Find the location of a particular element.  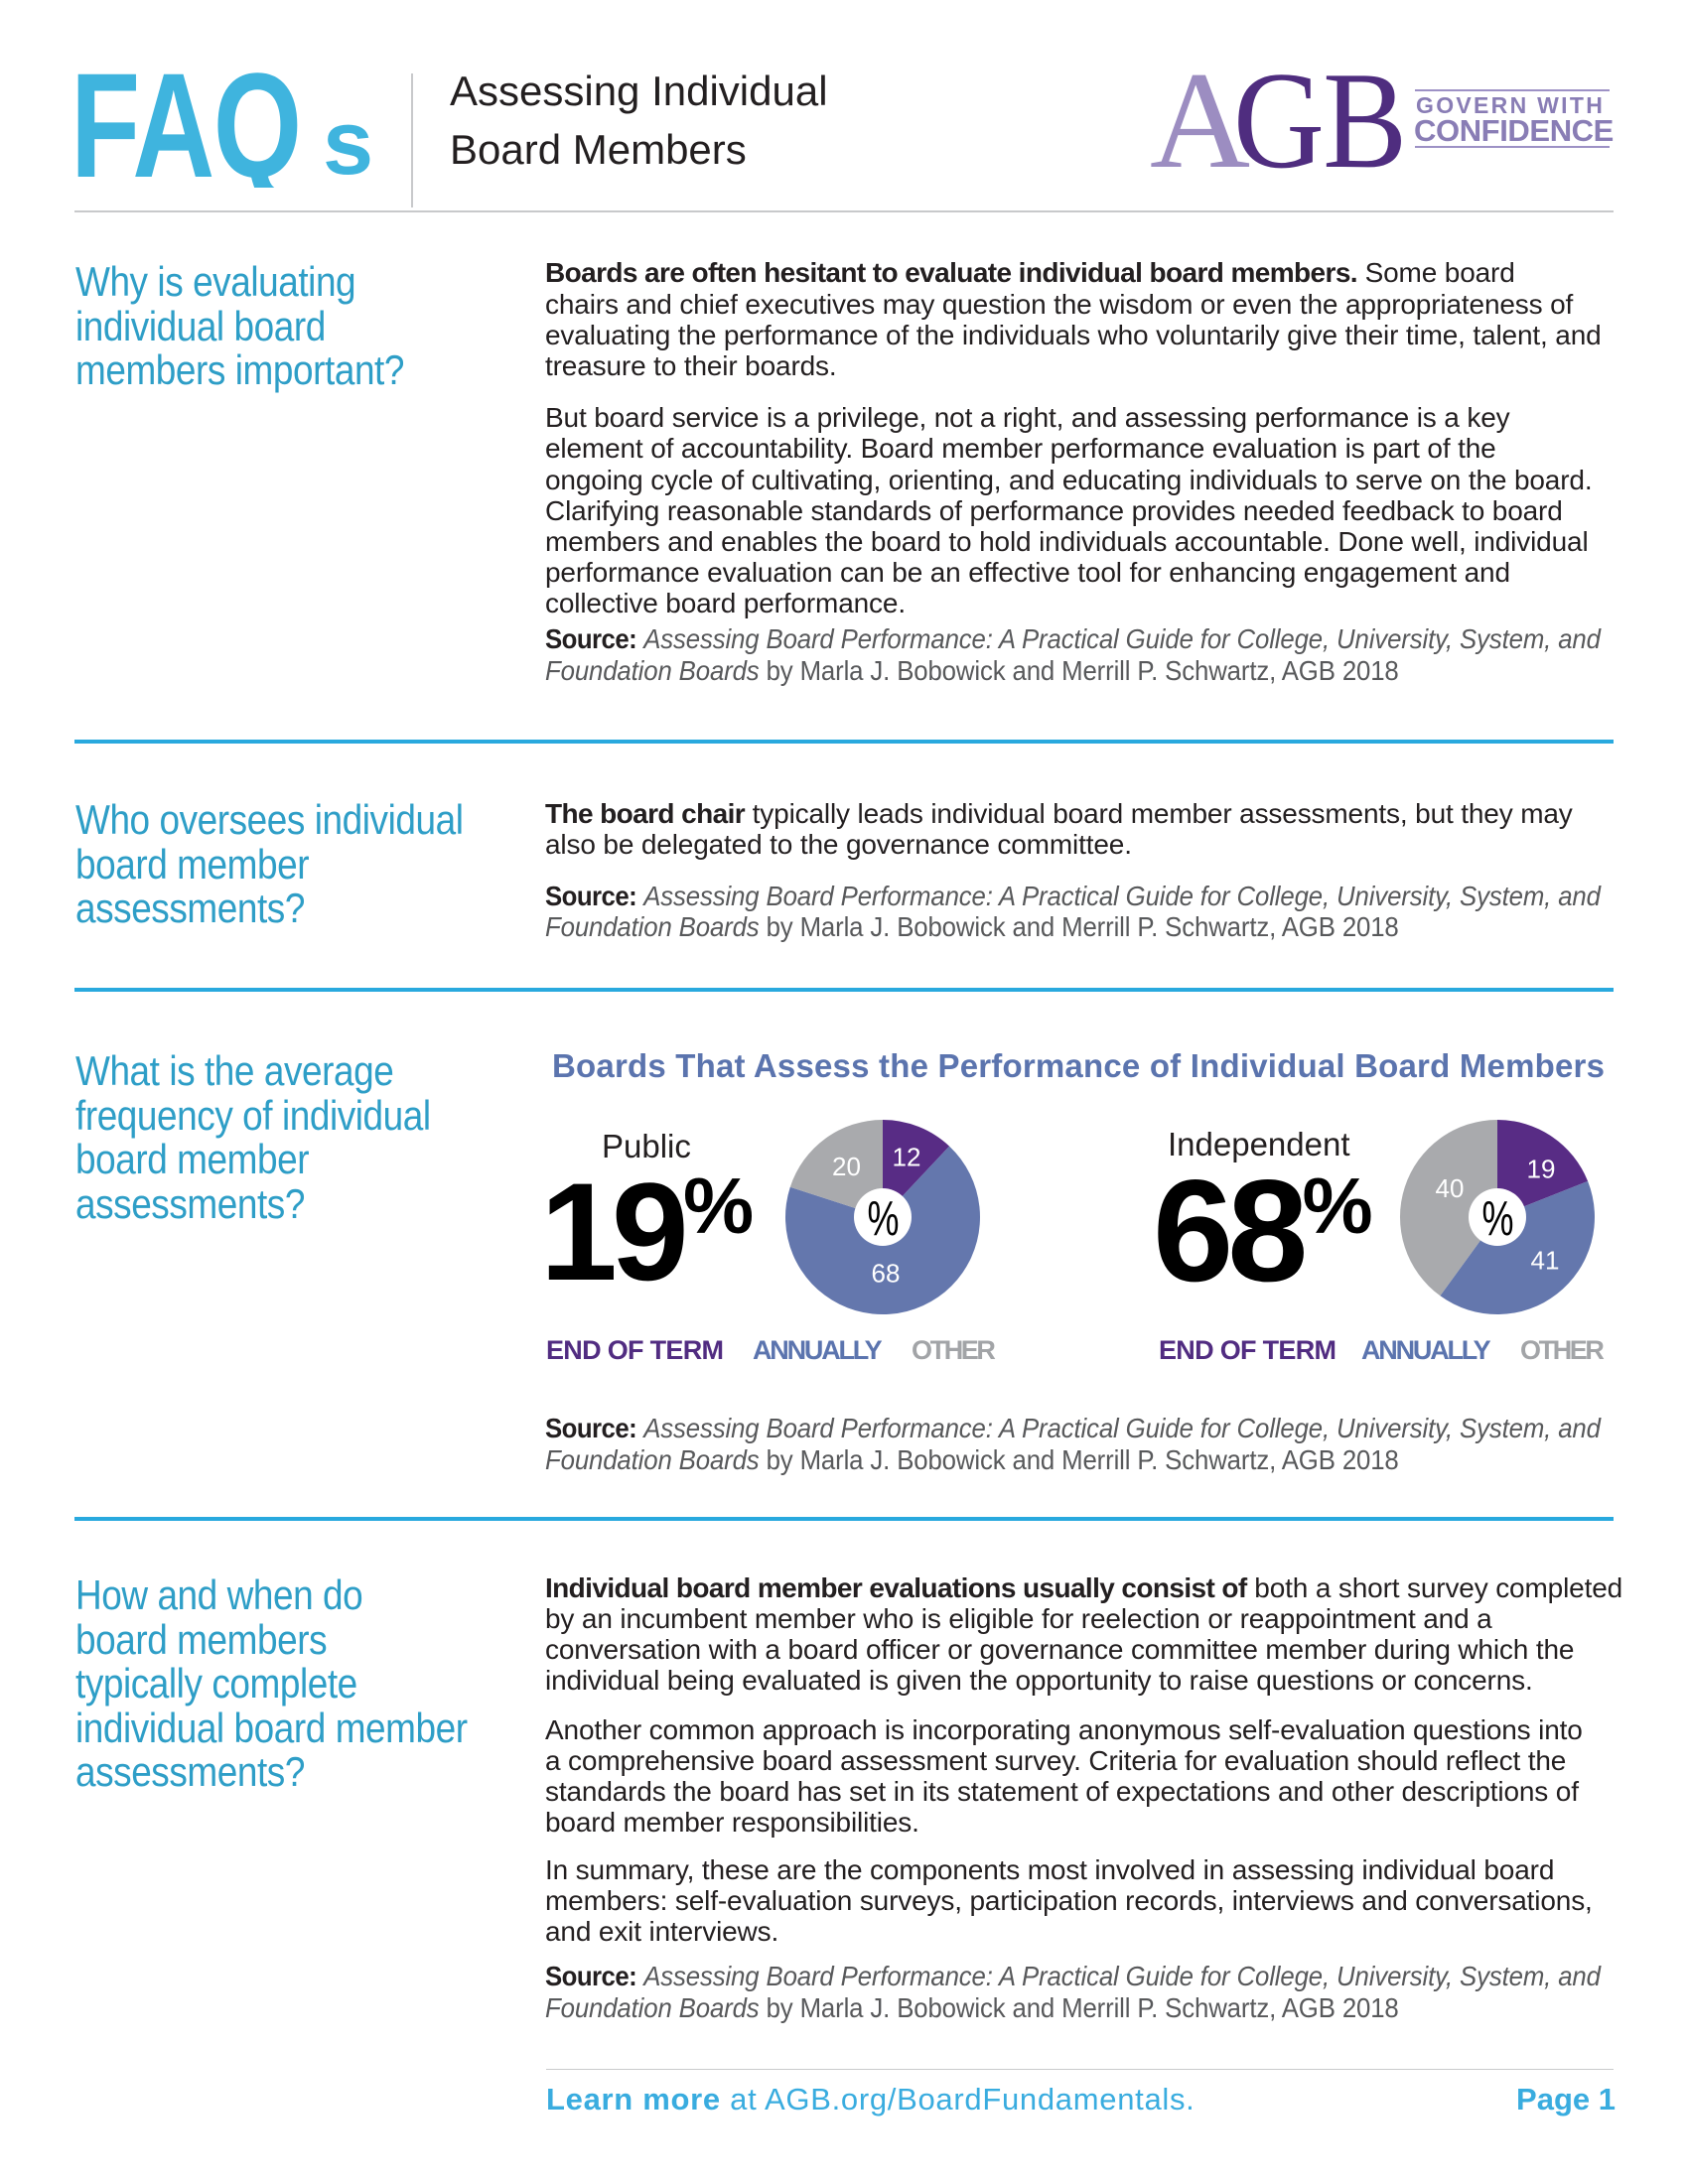

svg-text: 12 is located at coordinates (907, 1157).